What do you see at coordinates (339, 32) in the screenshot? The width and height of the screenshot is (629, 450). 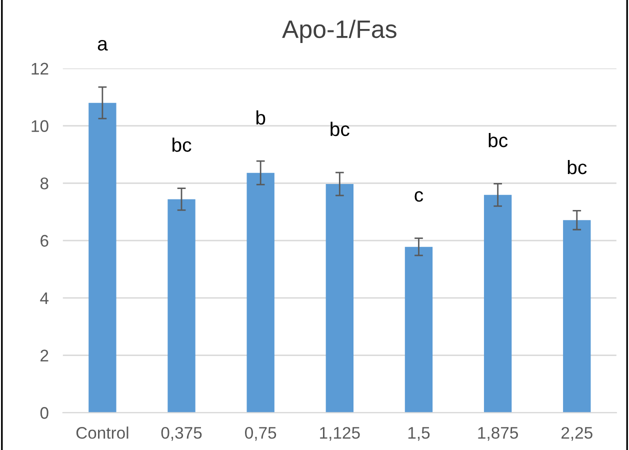 I see `chart-title: Apo-1/Fas` at bounding box center [339, 32].